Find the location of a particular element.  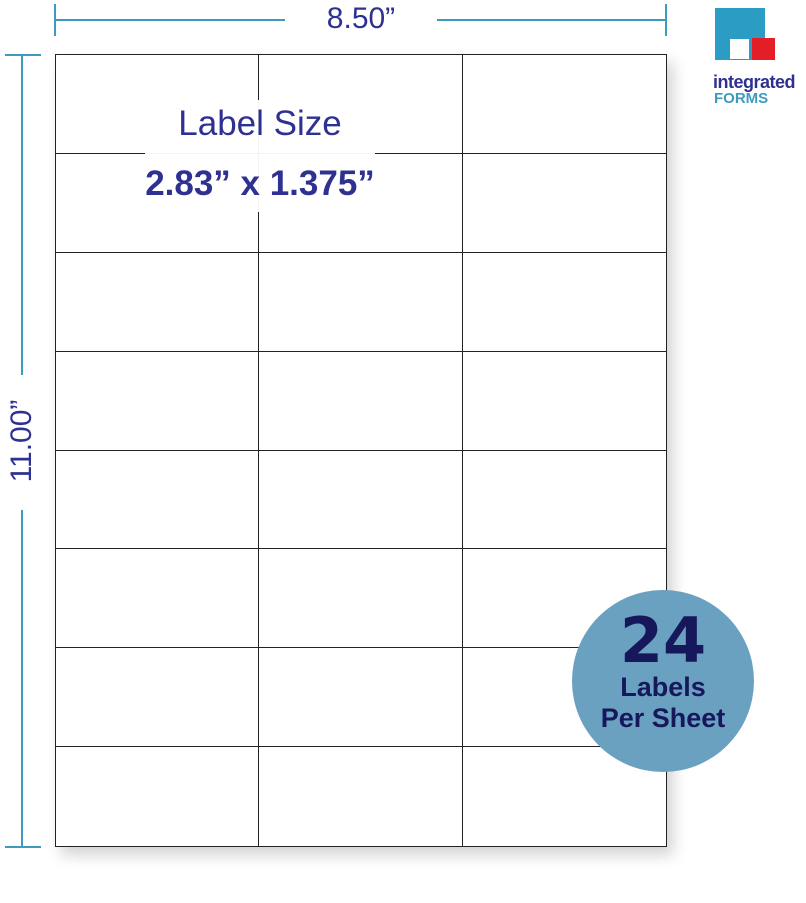

width-label: 8.50” is located at coordinates (361, 18).